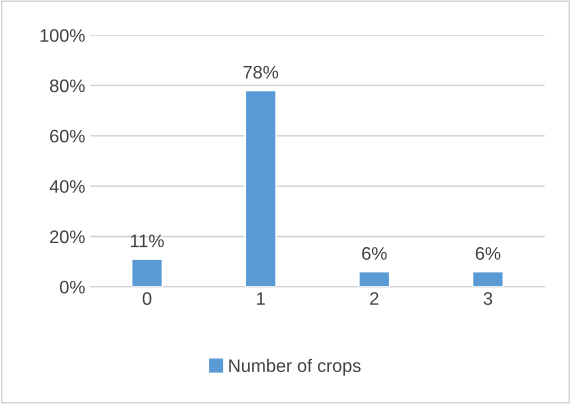 The height and width of the screenshot is (404, 571). What do you see at coordinates (488, 298) in the screenshot?
I see `x-tick-label: 3` at bounding box center [488, 298].